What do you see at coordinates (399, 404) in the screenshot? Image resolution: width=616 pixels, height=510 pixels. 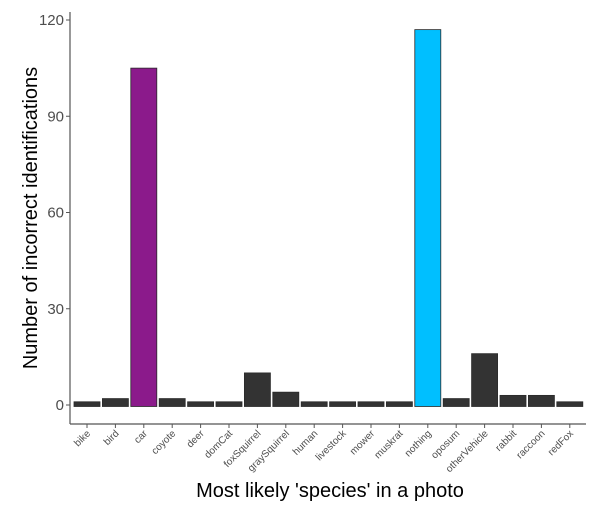 I see `bar-muskrat` at bounding box center [399, 404].